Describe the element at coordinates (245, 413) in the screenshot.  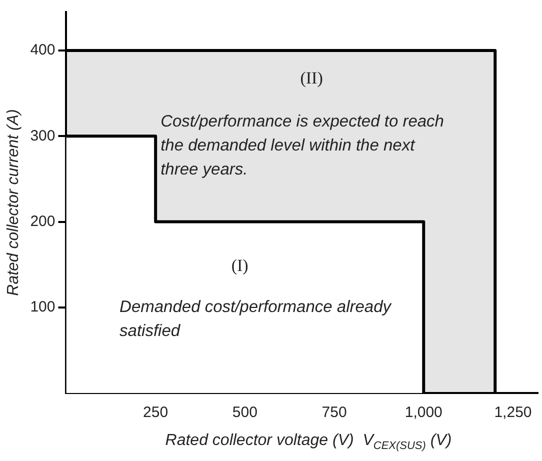
I see `x-tick-label: 500` at that location.